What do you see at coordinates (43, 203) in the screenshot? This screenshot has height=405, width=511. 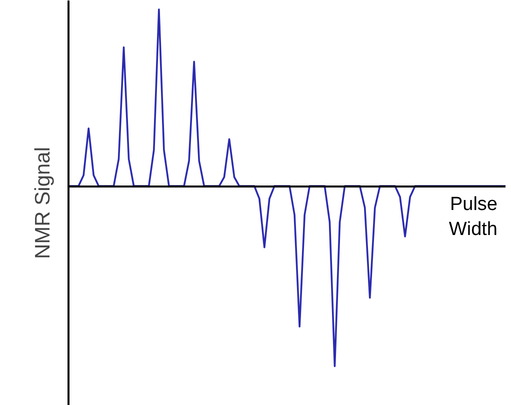 I see `y-axis-title: NMR Signal` at bounding box center [43, 203].